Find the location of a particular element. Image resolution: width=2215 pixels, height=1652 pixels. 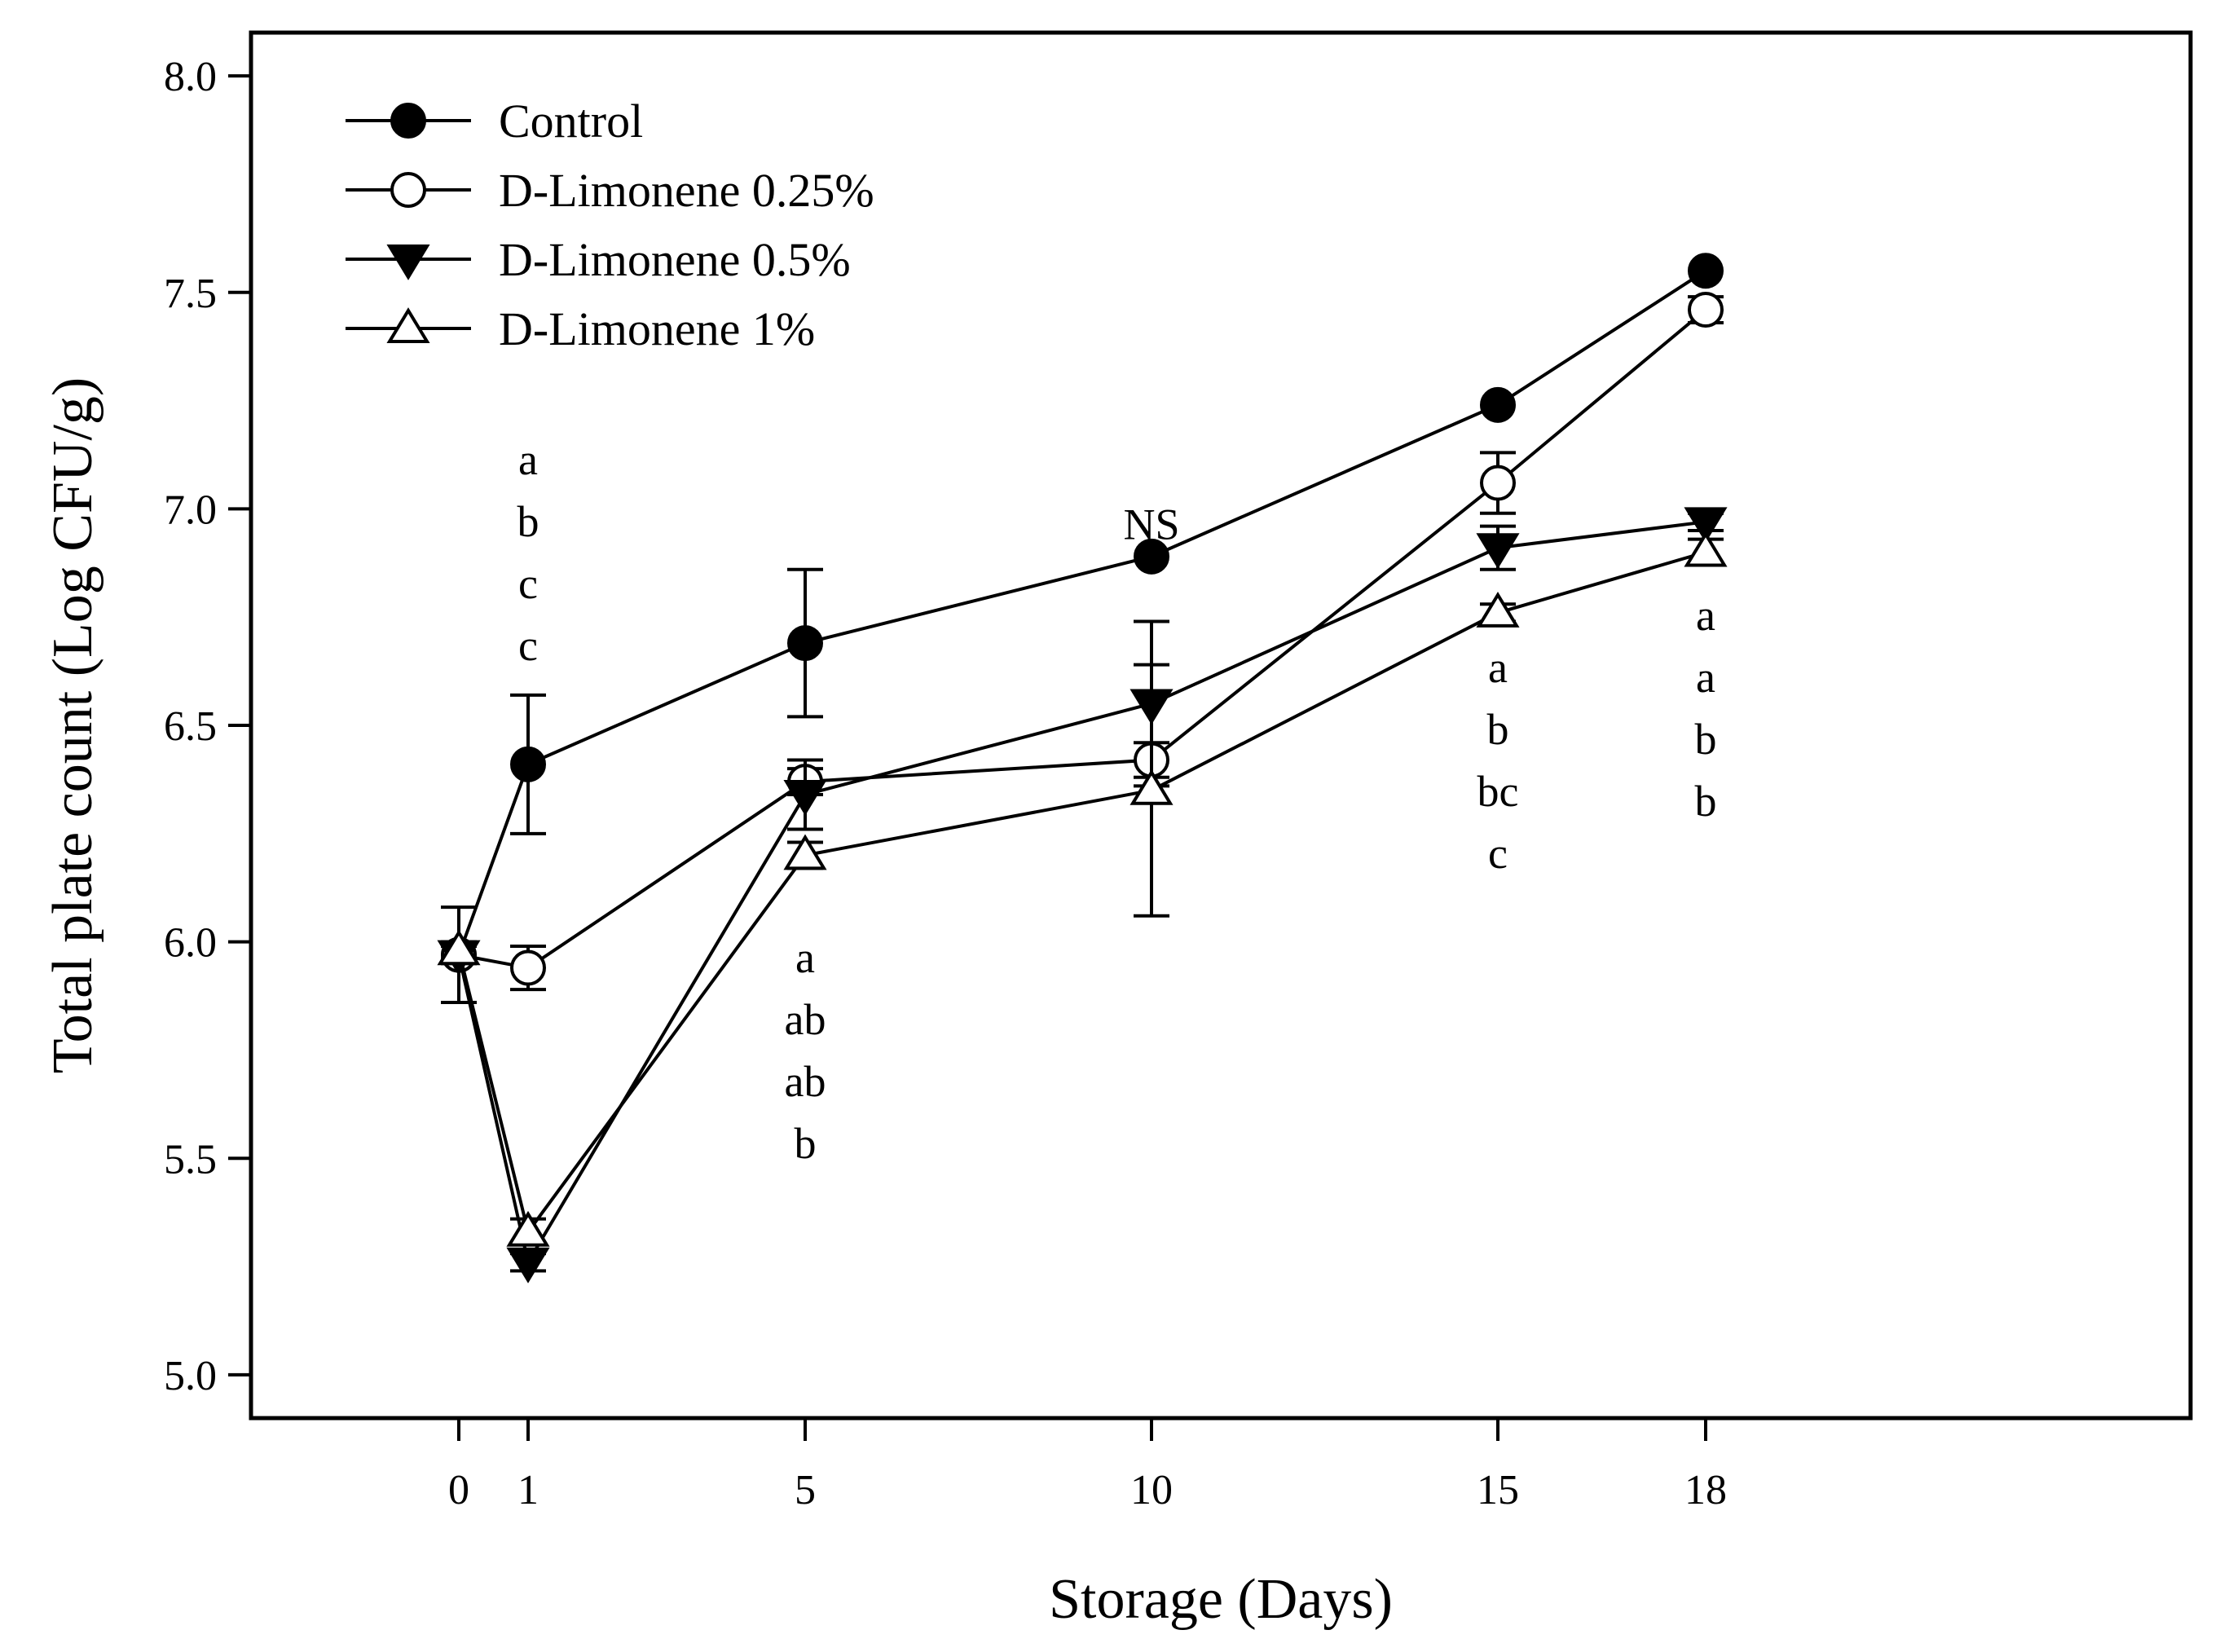

y-tick-label: 5.0 is located at coordinates (190, 1376).